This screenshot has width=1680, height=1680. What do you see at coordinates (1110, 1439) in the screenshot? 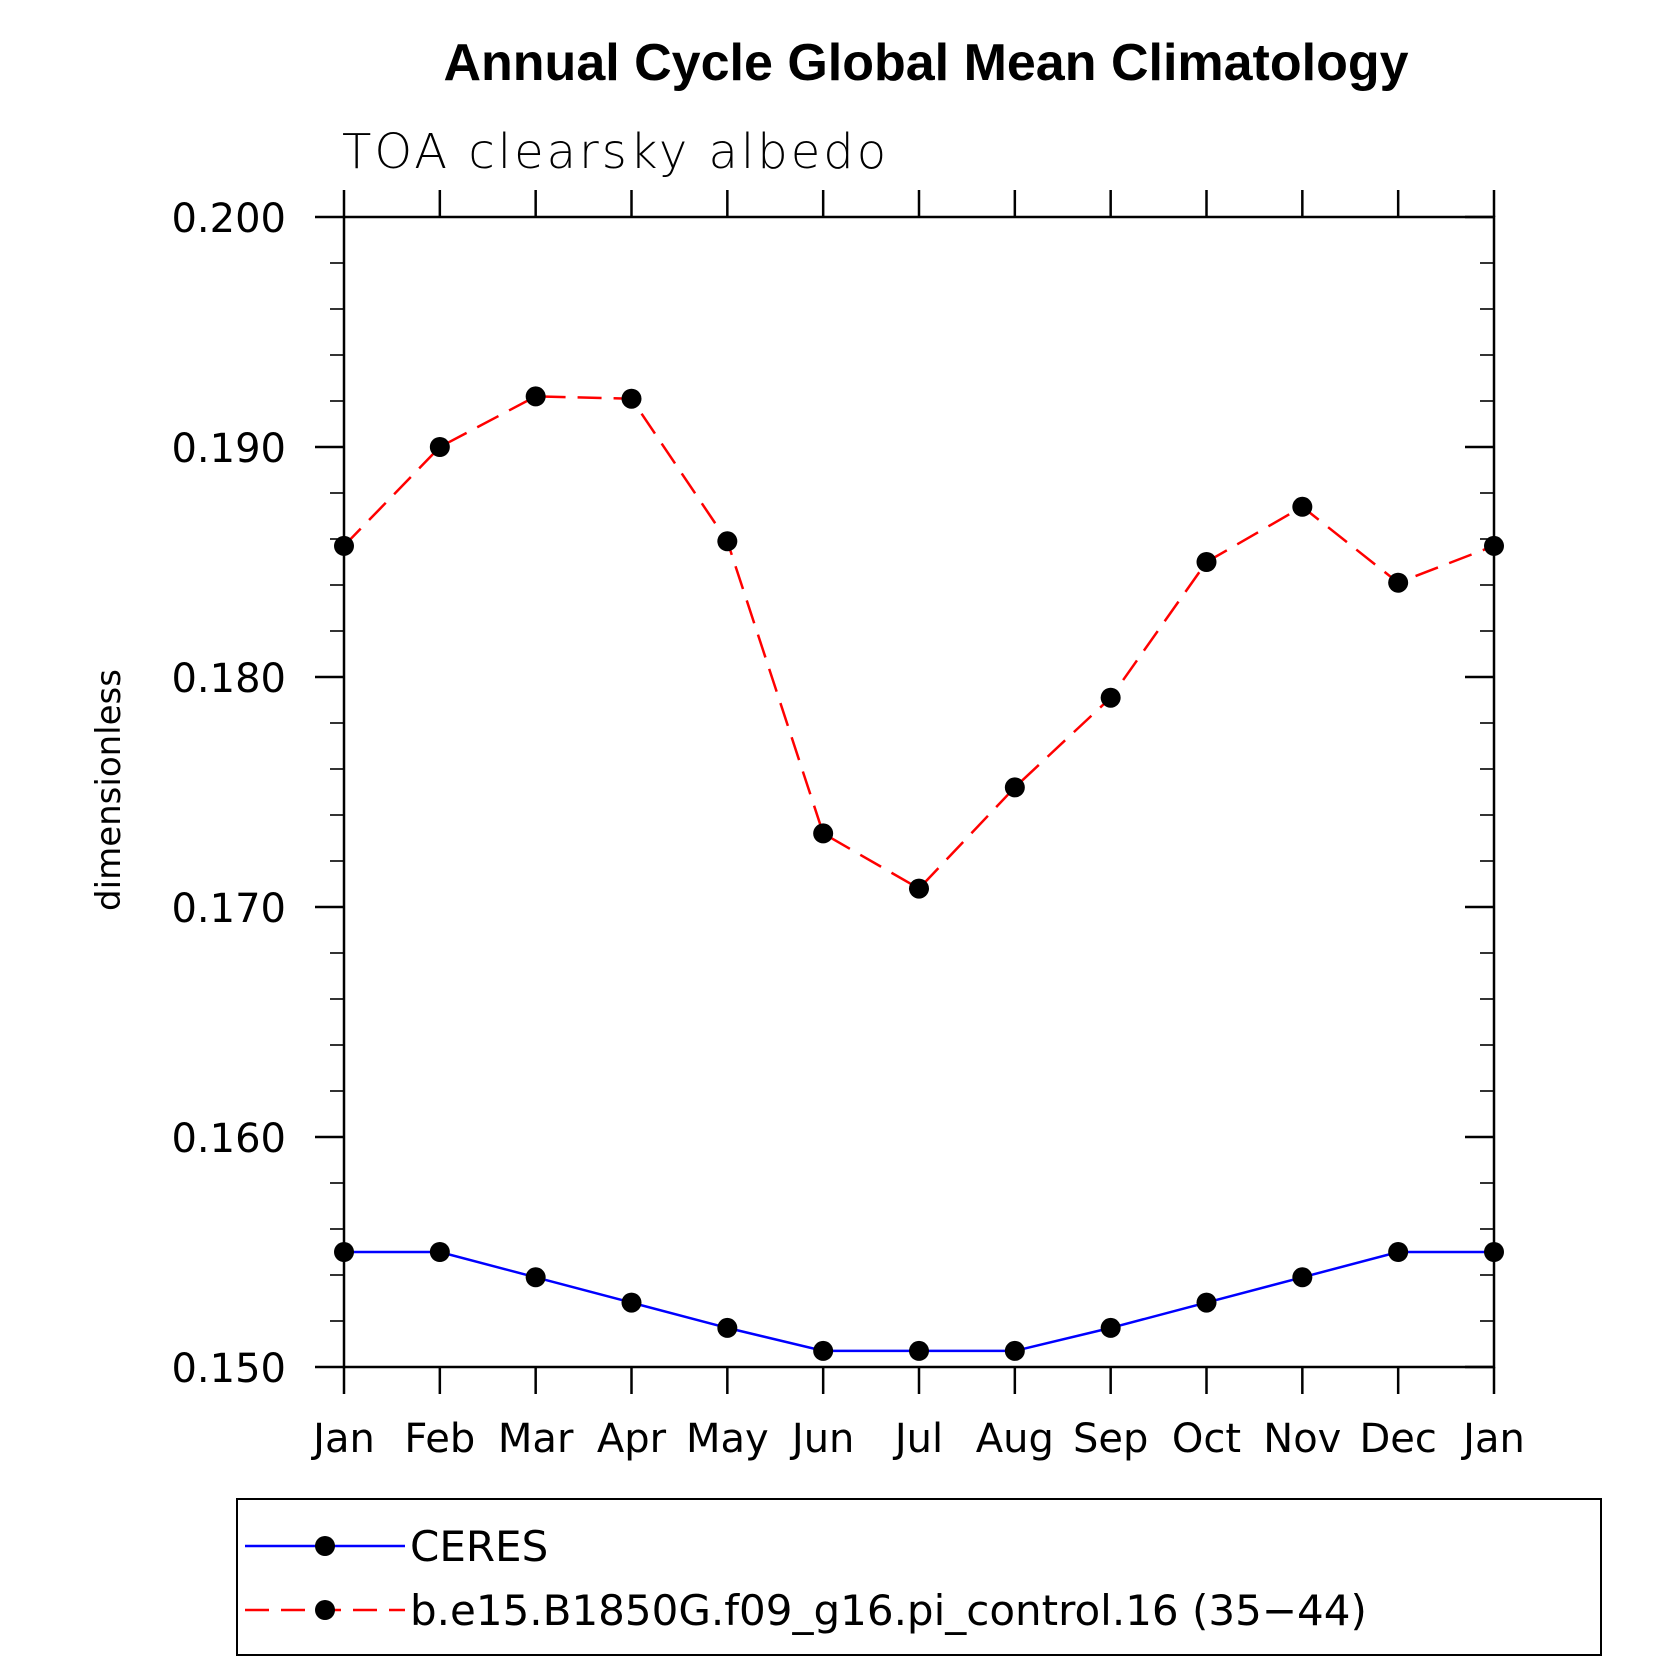
I see `x-tick-label: Sep` at bounding box center [1110, 1439].